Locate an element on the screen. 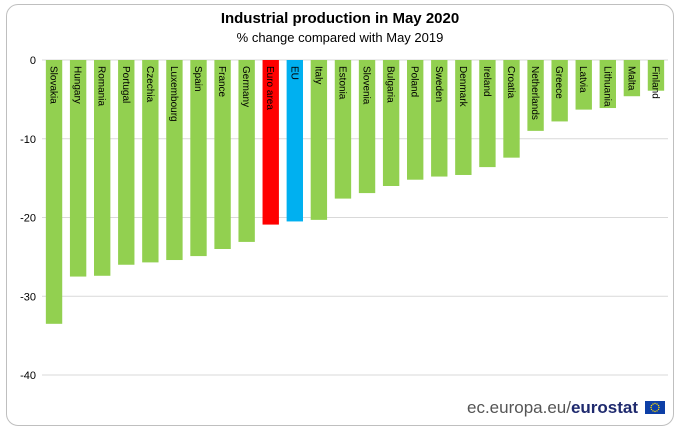 The width and height of the screenshot is (680, 432). bar-latvia is located at coordinates (583, 85).